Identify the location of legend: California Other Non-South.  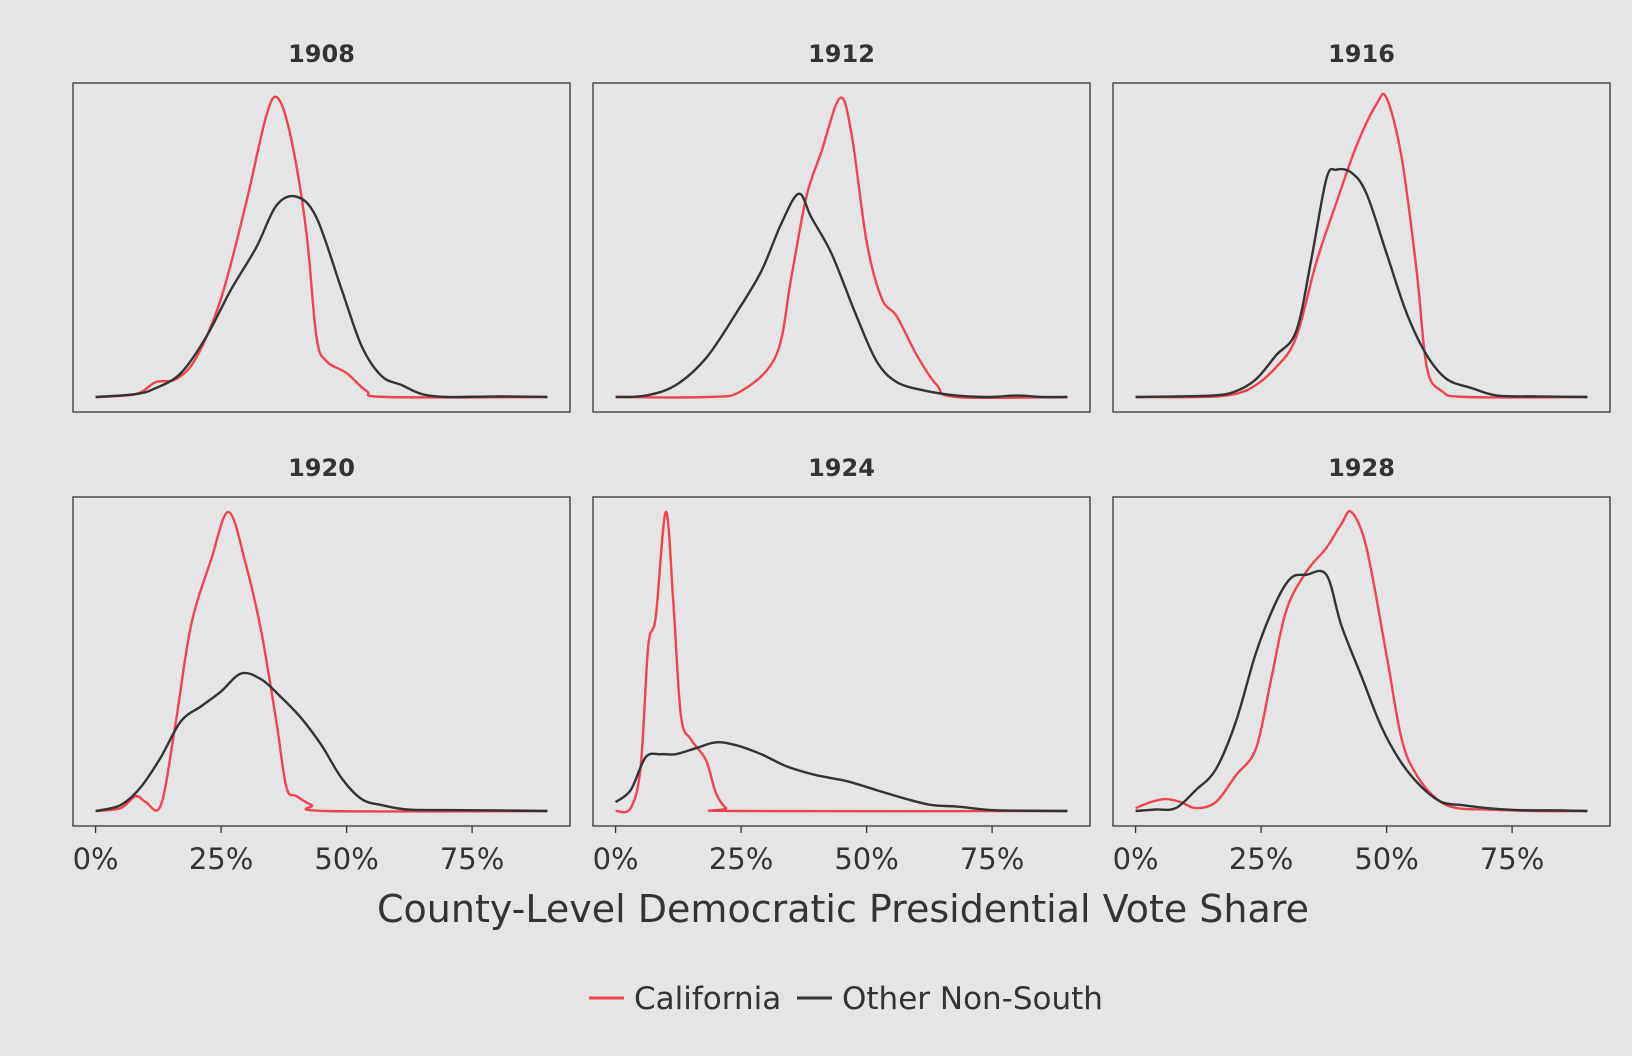
(846, 999).